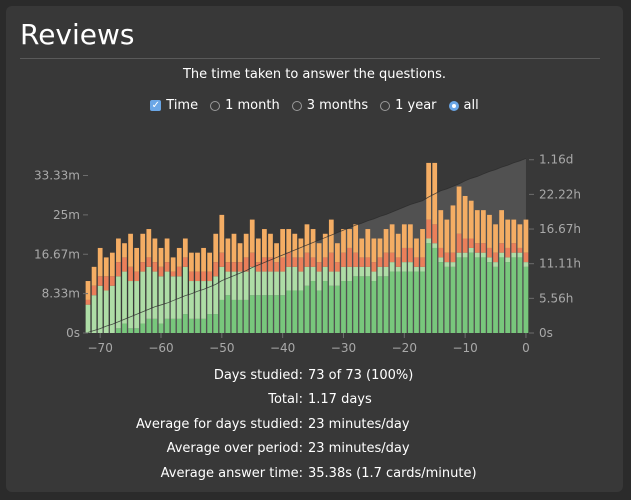  Describe the element at coordinates (471, 105) in the screenshot. I see `range-label-all: all` at that location.